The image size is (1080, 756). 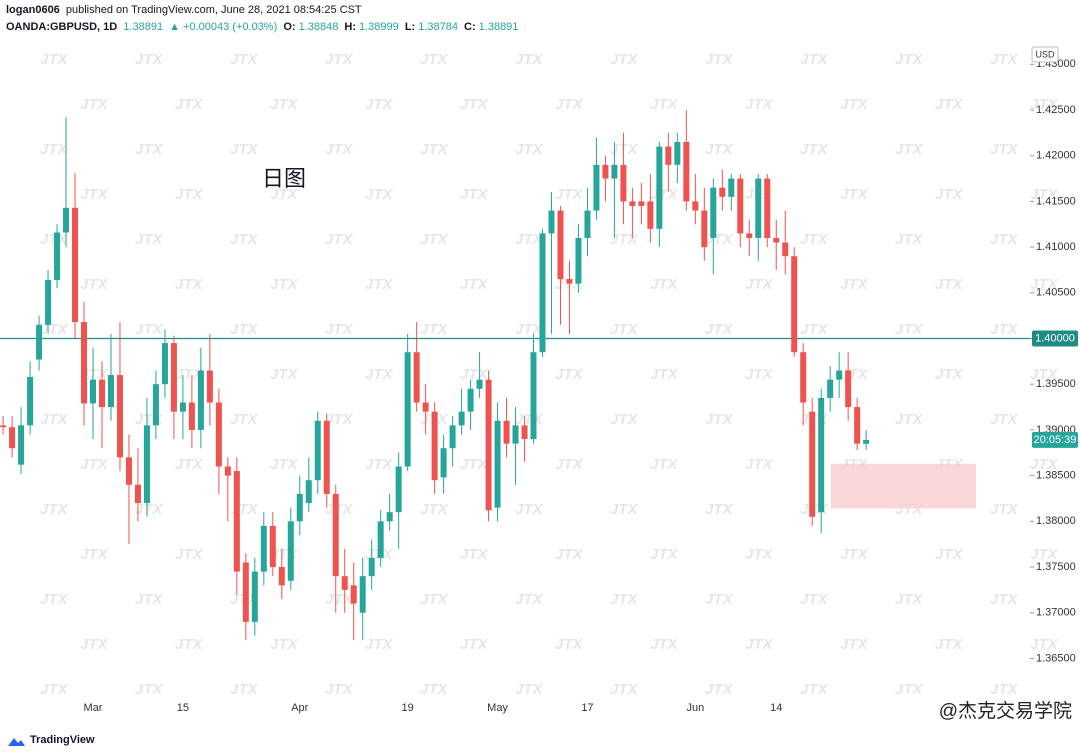 What do you see at coordinates (62, 740) in the screenshot?
I see `brand: TradingView` at bounding box center [62, 740].